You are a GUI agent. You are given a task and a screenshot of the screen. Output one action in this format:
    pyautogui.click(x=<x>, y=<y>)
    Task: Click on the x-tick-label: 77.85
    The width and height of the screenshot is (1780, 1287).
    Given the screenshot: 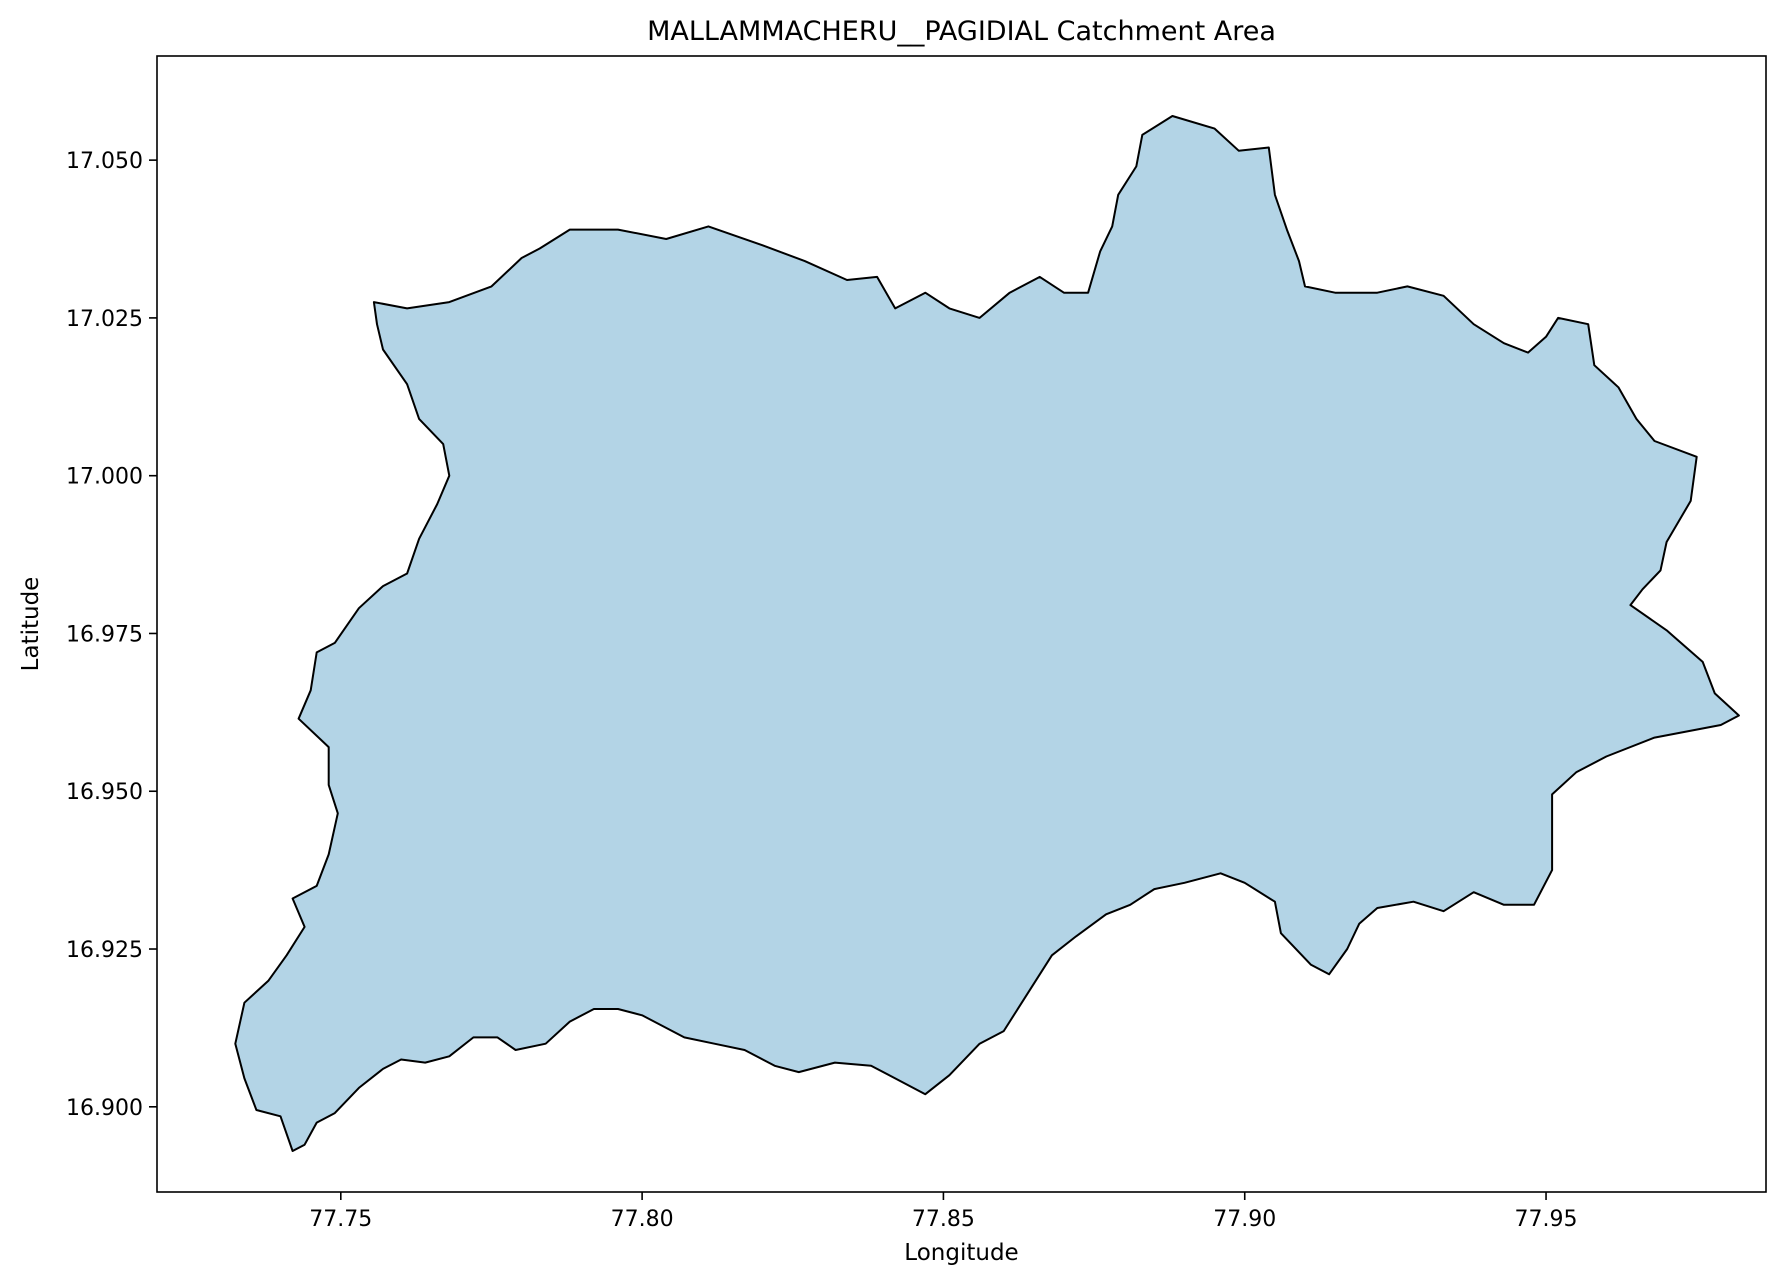 What is the action you would take?
    pyautogui.click(x=943, y=1219)
    